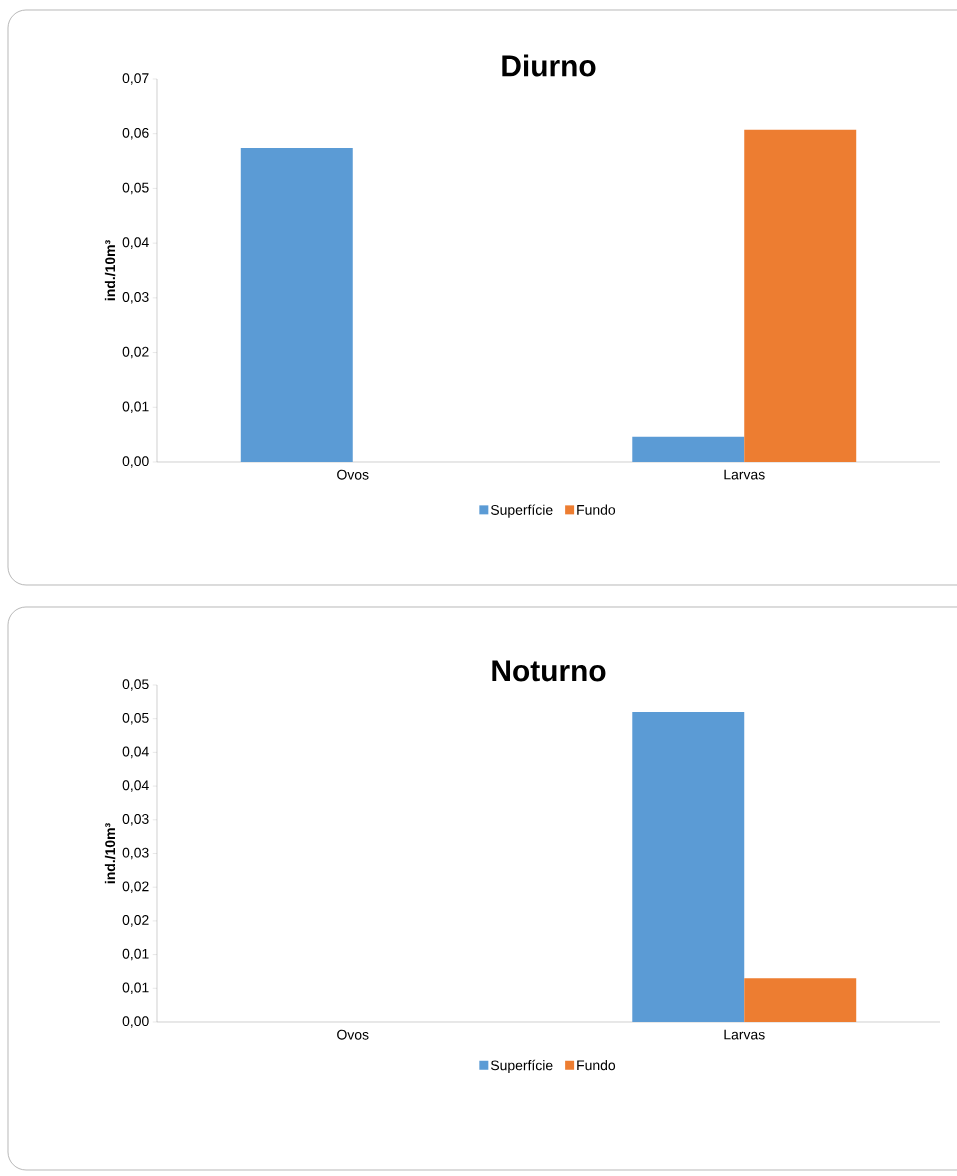 The width and height of the screenshot is (957, 1176). Describe the element at coordinates (135, 79) in the screenshot. I see `y-tick-label: 0,07` at that location.